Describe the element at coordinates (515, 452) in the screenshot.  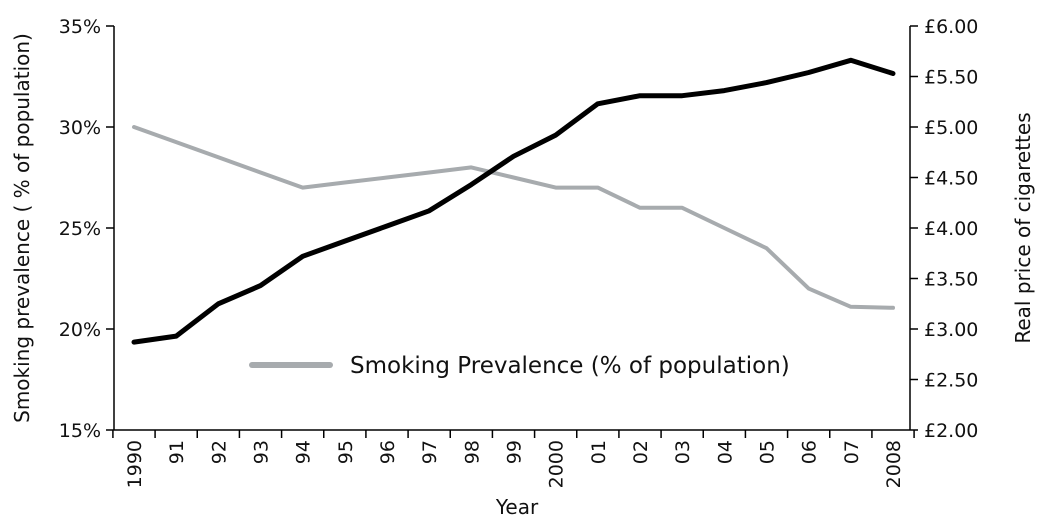
I see `x-tick-label: 99` at that location.